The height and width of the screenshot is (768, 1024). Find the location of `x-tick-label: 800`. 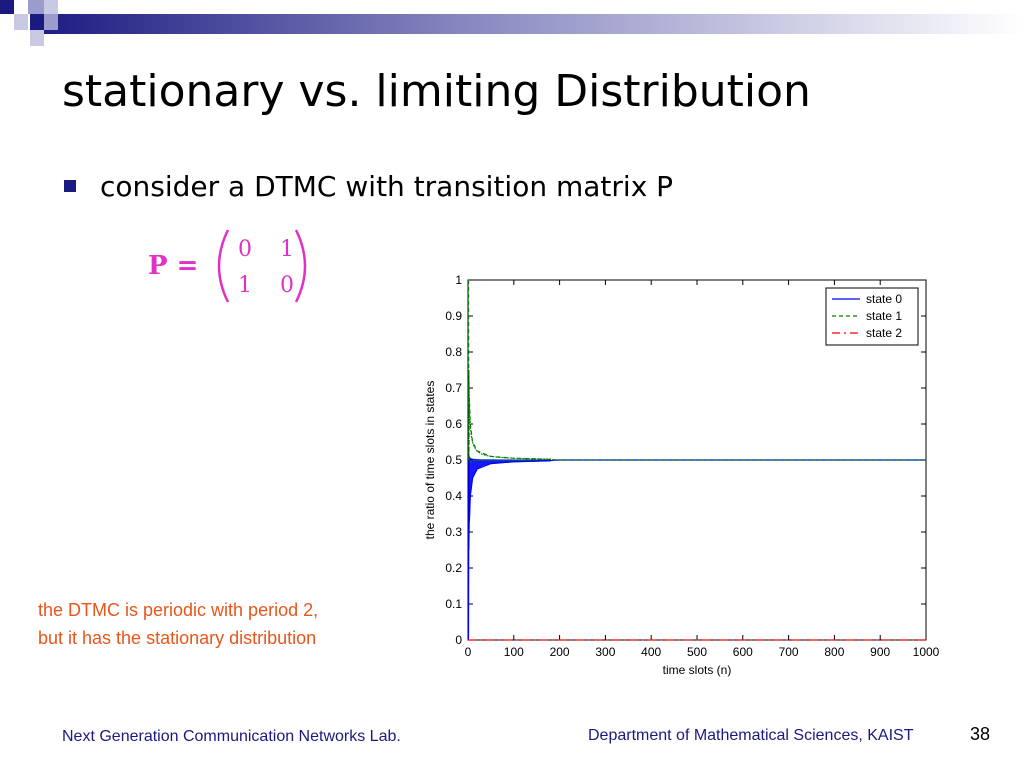

x-tick-label: 800 is located at coordinates (834, 652).